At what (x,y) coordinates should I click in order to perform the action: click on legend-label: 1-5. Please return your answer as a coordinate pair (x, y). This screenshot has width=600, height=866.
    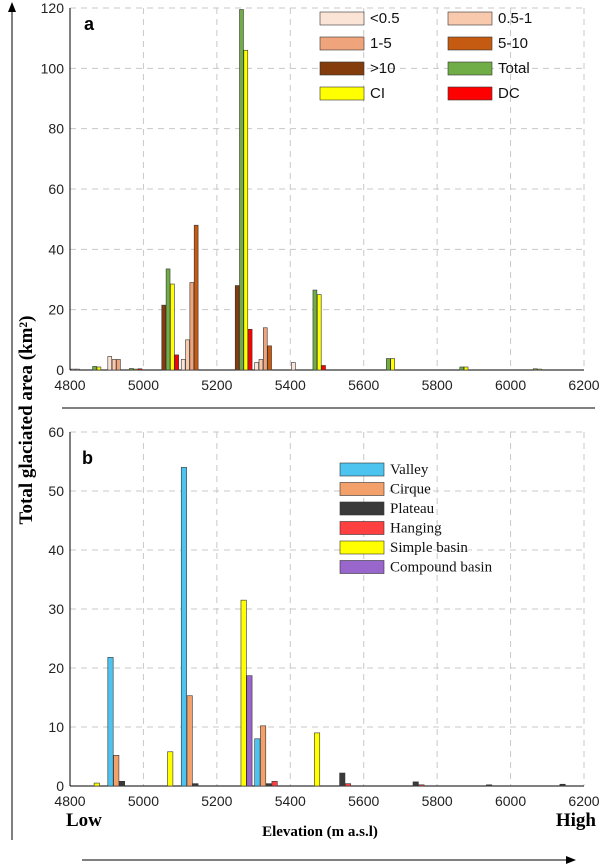
    Looking at the image, I should click on (381, 43).